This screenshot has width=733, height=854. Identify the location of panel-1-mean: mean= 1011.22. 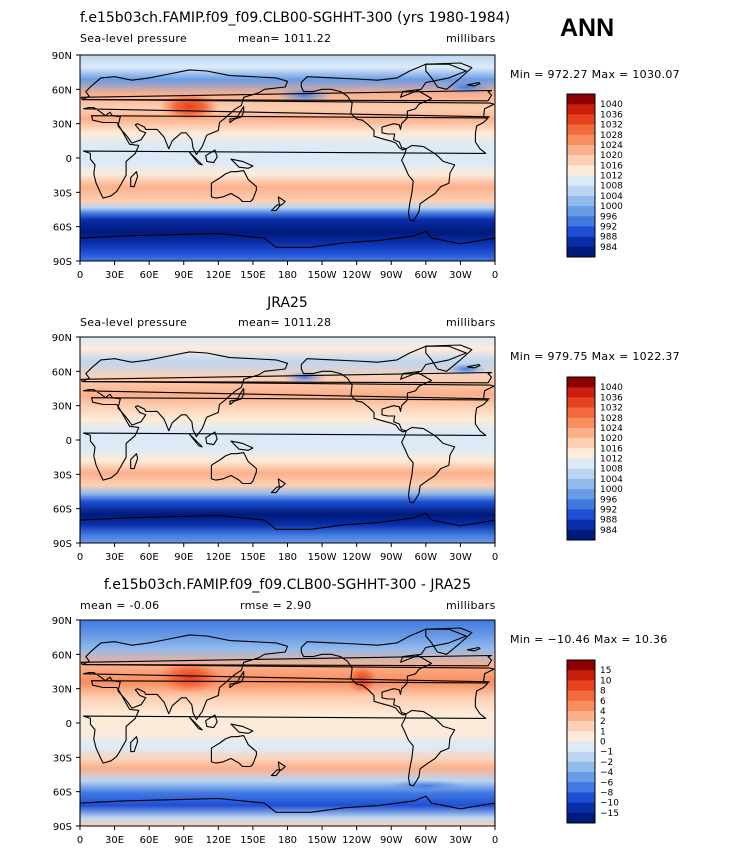
(285, 38).